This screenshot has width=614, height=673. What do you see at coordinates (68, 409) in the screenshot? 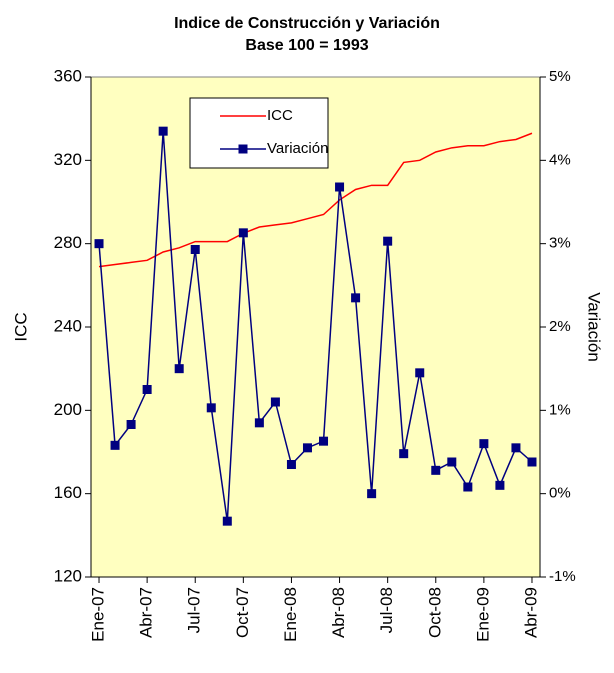
I see `y-tick-label: 200` at bounding box center [68, 409].